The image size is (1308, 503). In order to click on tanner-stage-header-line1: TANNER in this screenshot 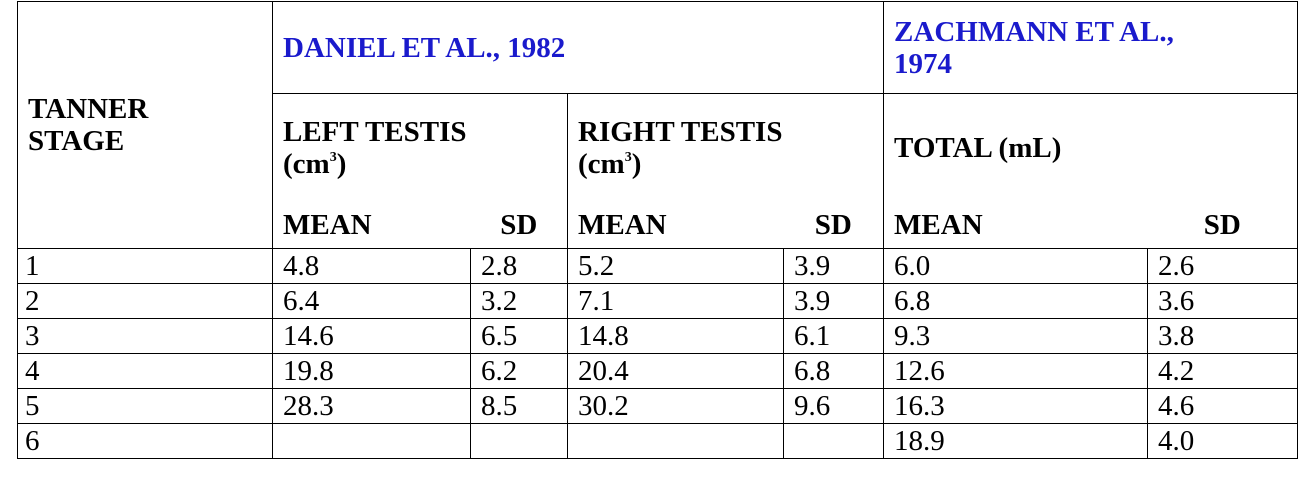, I will do `click(88, 109)`.